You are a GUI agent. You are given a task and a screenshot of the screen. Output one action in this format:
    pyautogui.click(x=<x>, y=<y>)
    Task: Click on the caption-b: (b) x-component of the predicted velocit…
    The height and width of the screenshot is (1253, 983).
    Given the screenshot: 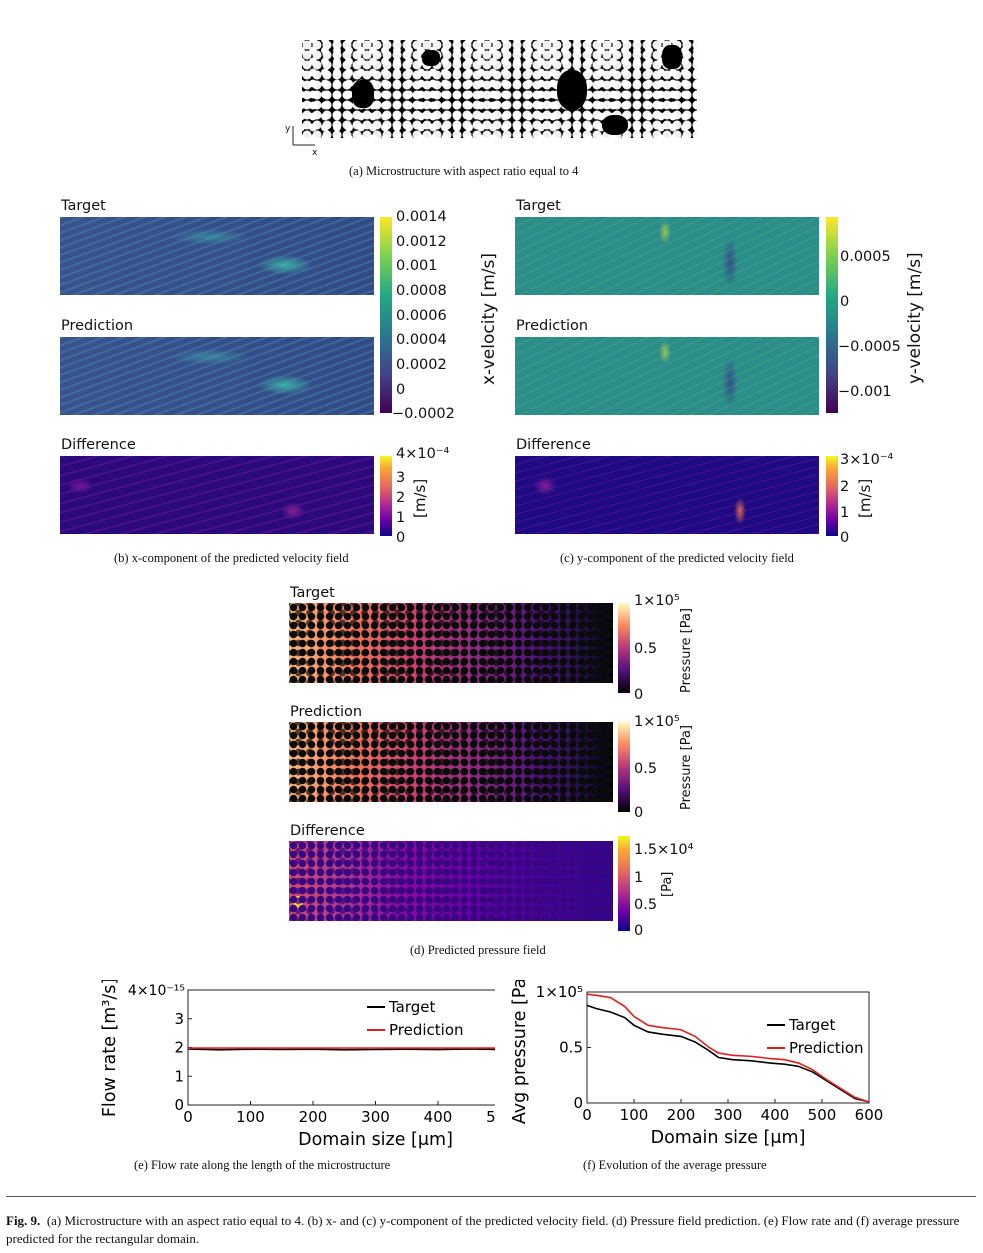 What is the action you would take?
    pyautogui.click(x=231, y=558)
    